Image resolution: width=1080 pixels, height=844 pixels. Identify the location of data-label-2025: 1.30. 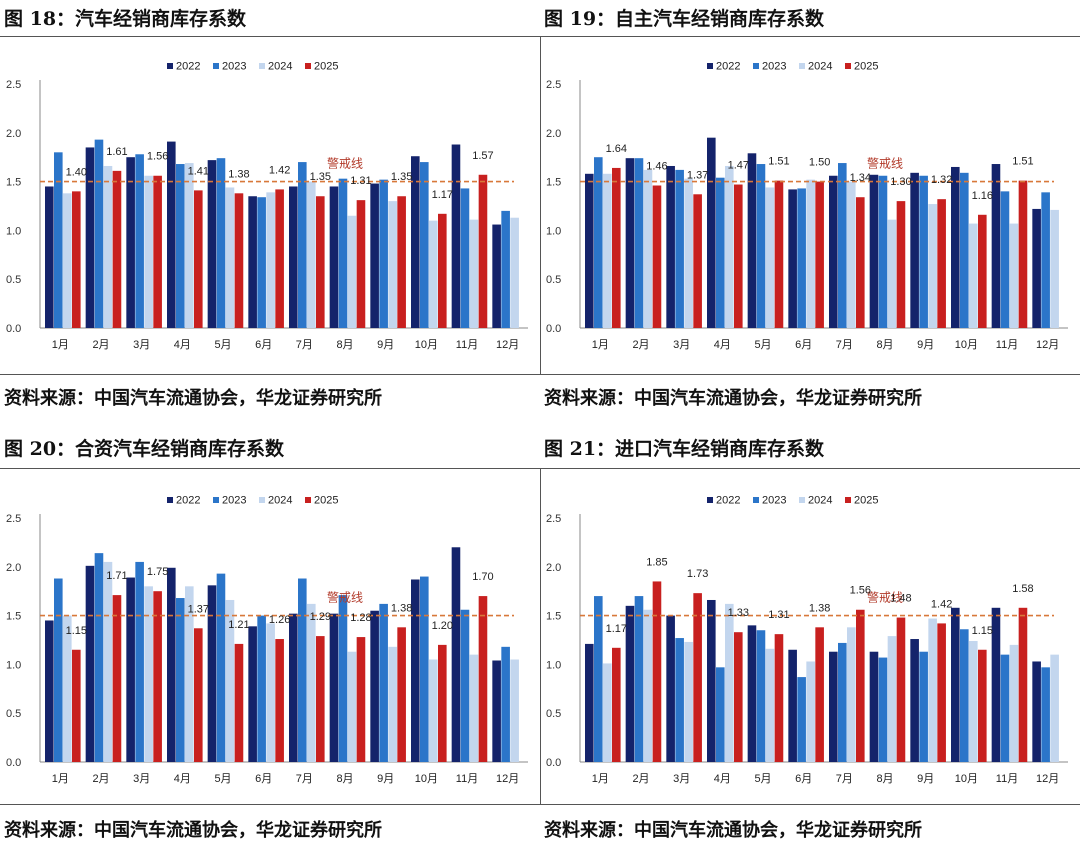
(900, 182).